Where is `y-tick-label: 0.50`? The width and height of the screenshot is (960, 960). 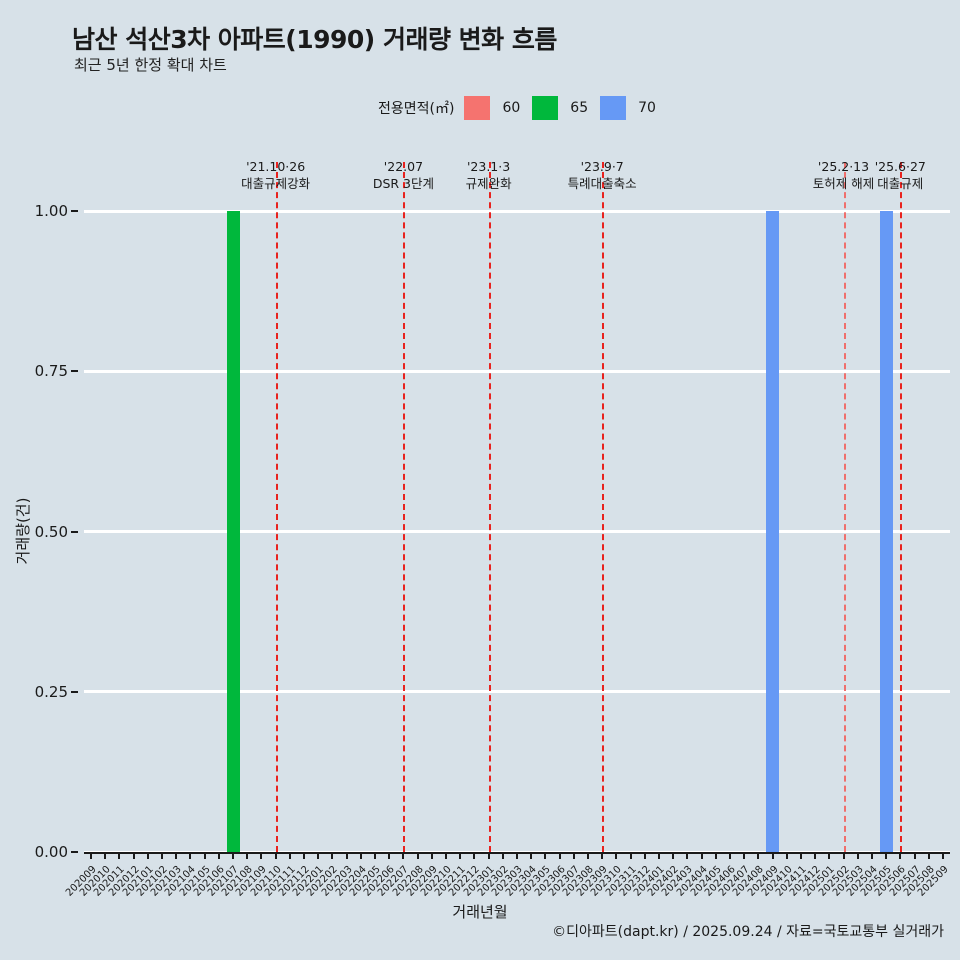 y-tick-label: 0.50 is located at coordinates (51, 531).